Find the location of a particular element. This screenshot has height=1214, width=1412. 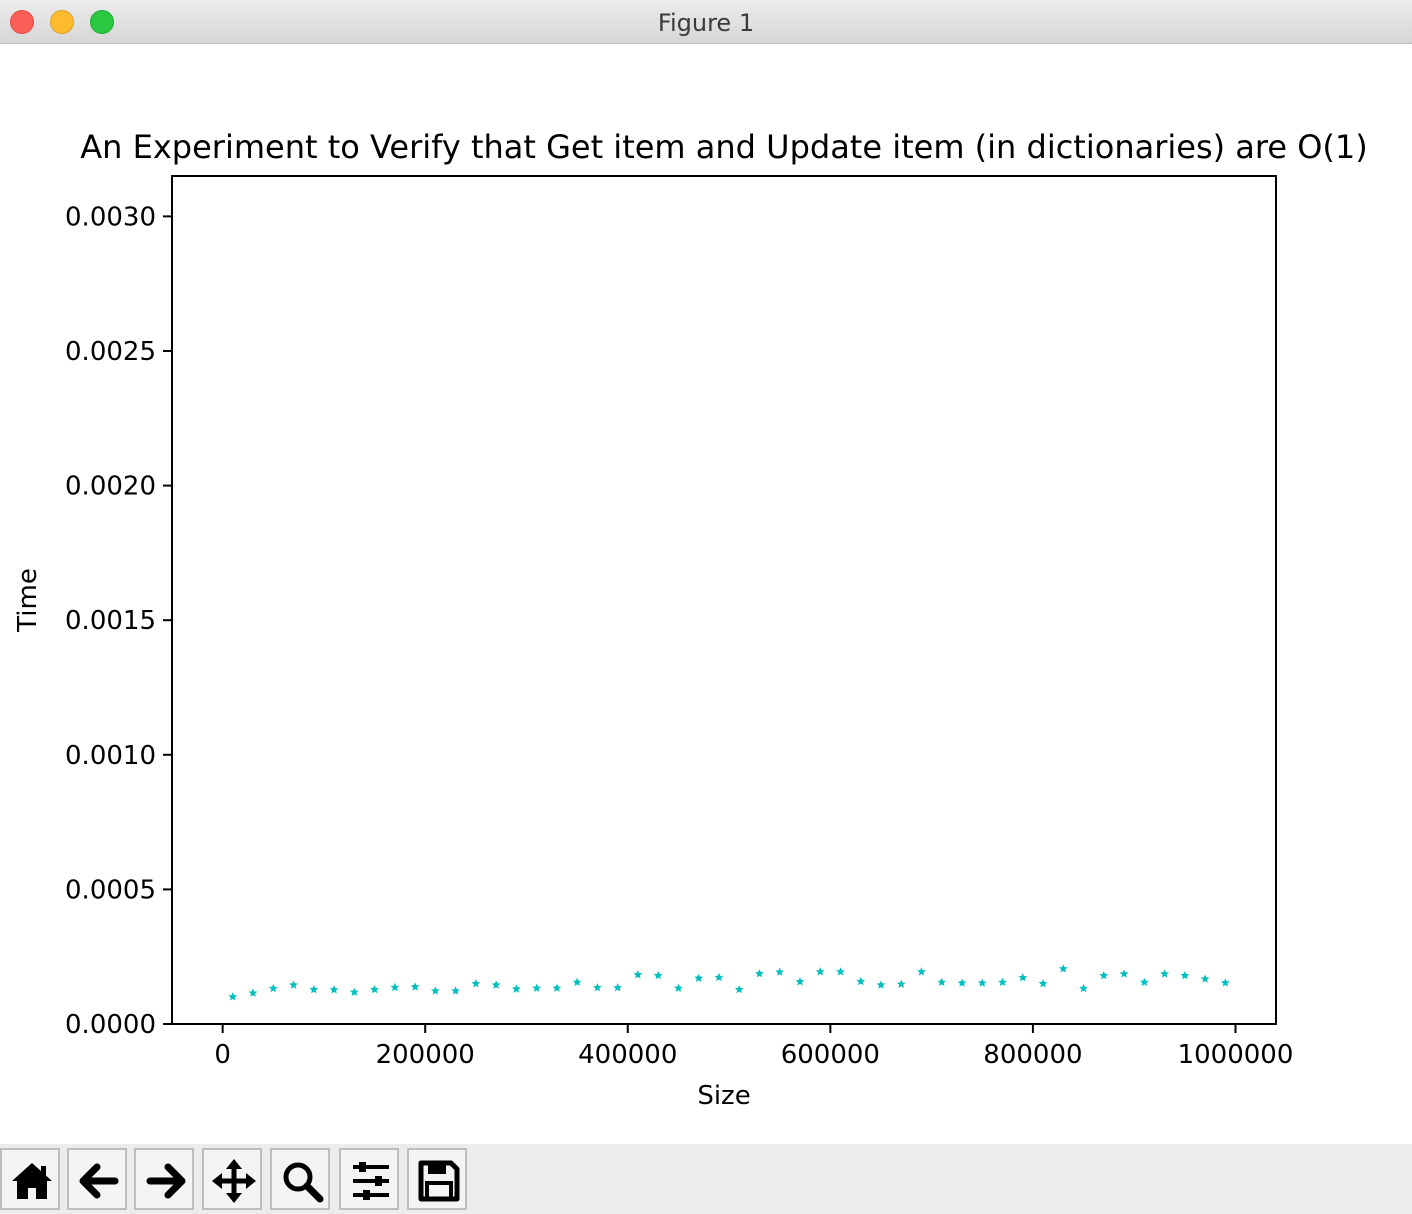

back-button is located at coordinates (97, 1179).